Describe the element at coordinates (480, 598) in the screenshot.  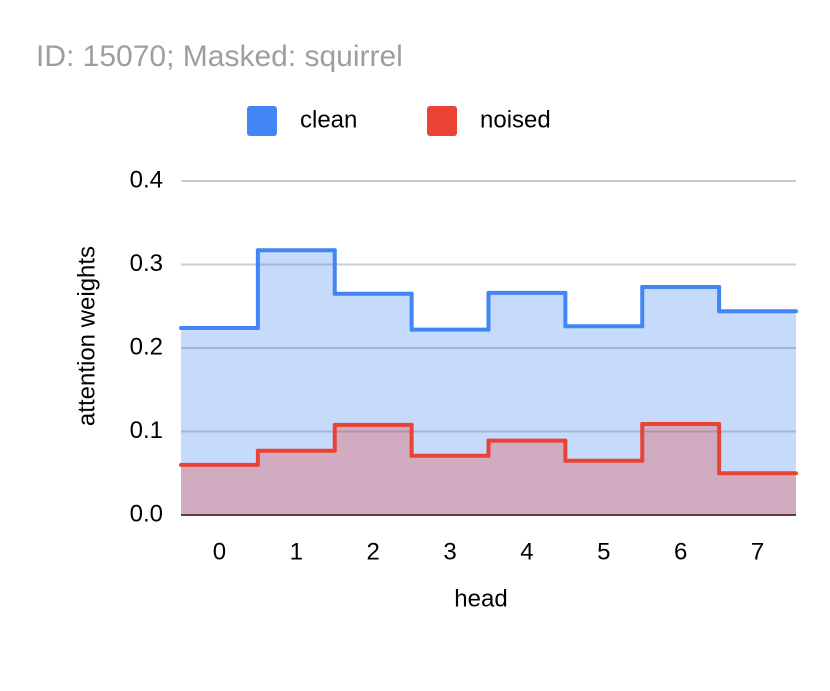
I see `x-axis-label: head` at that location.